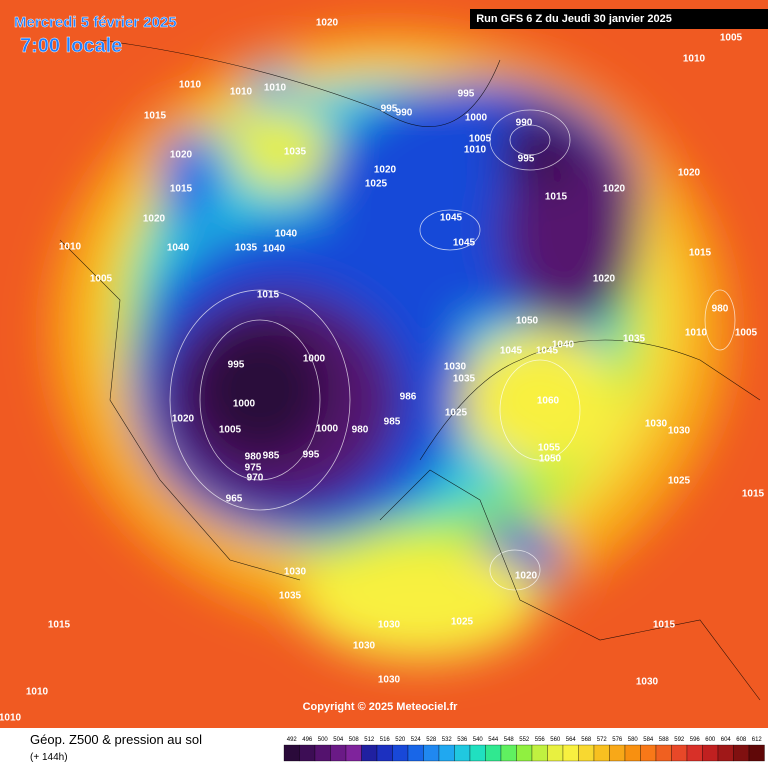 The width and height of the screenshot is (768, 773). What do you see at coordinates (271, 456) in the screenshot?
I see `isobar-label: 985` at bounding box center [271, 456].